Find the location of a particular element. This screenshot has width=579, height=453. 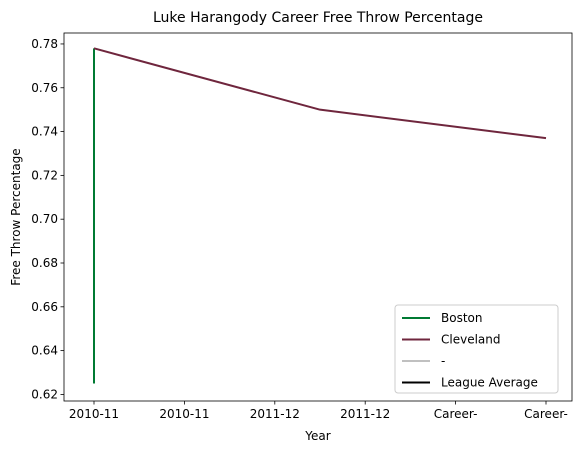

legend-label-cleveland: Cleveland is located at coordinates (471, 340).